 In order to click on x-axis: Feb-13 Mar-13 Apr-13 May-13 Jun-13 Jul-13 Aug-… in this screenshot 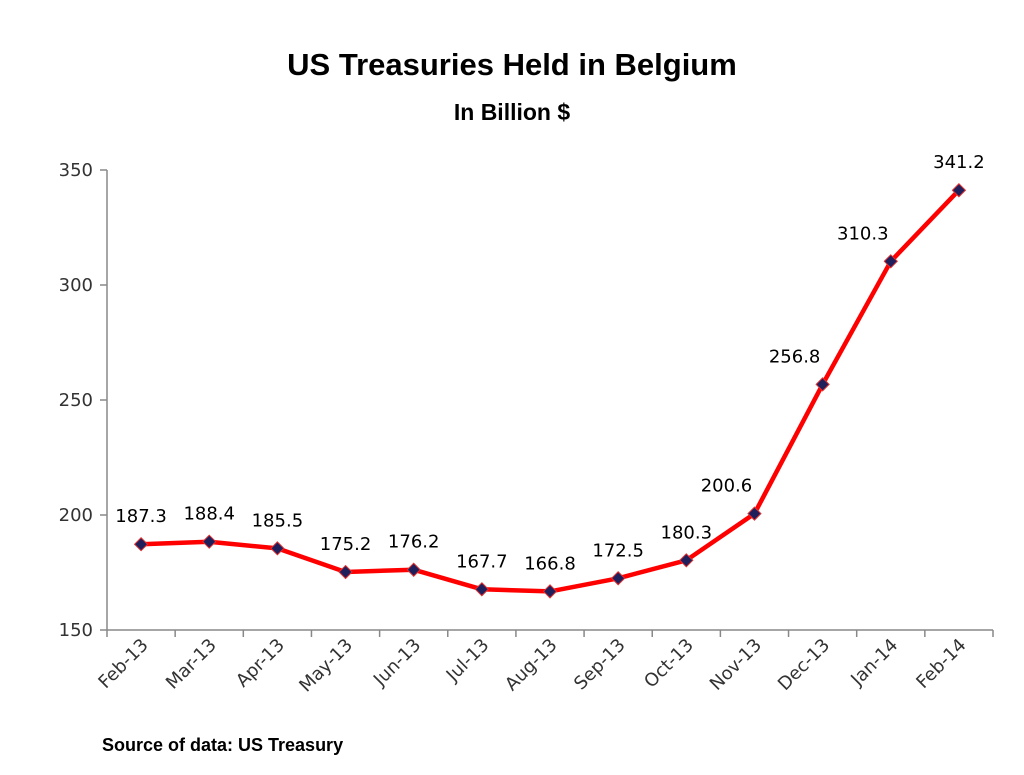, I will do `click(544, 663)`.